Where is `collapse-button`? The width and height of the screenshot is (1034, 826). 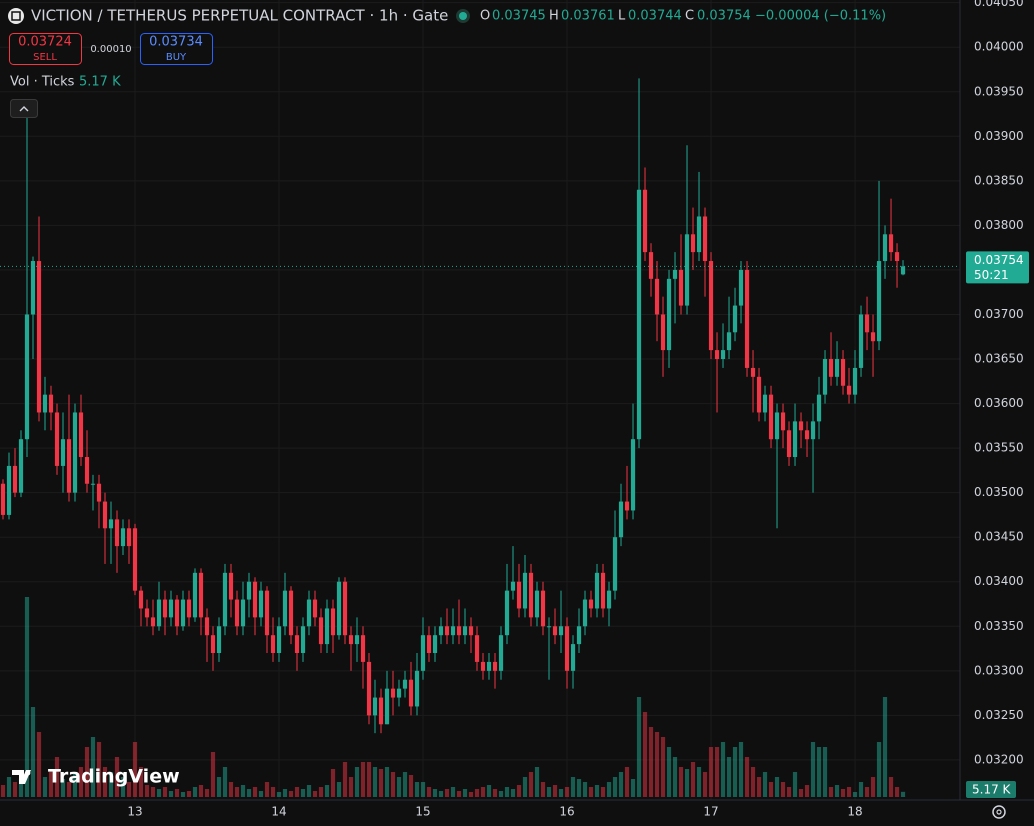
collapse-button is located at coordinates (24, 108).